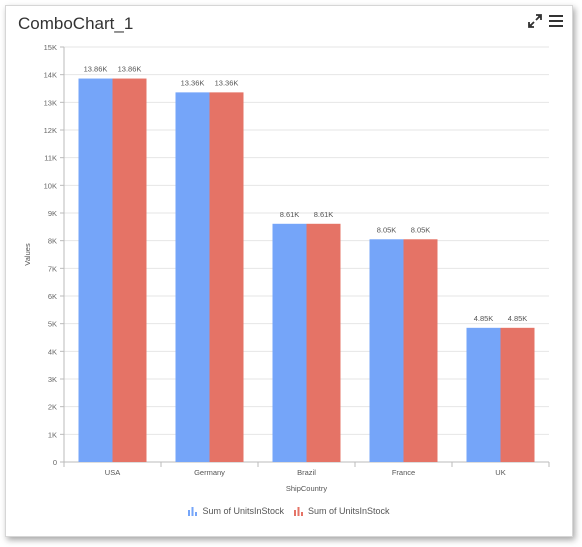  Describe the element at coordinates (500, 472) in the screenshot. I see `x-tick-label: UK` at that location.